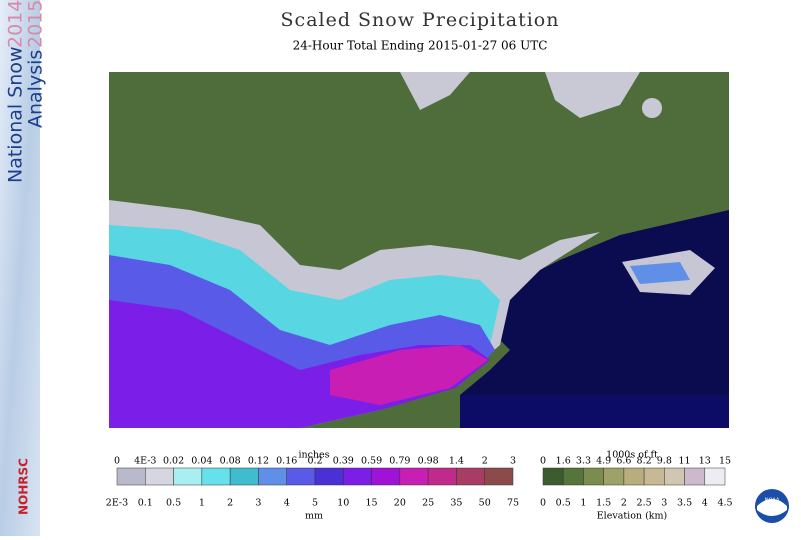 This screenshot has height=540, width=801. What do you see at coordinates (724, 503) in the screenshot?
I see `legend-label: 4.5` at bounding box center [724, 503].